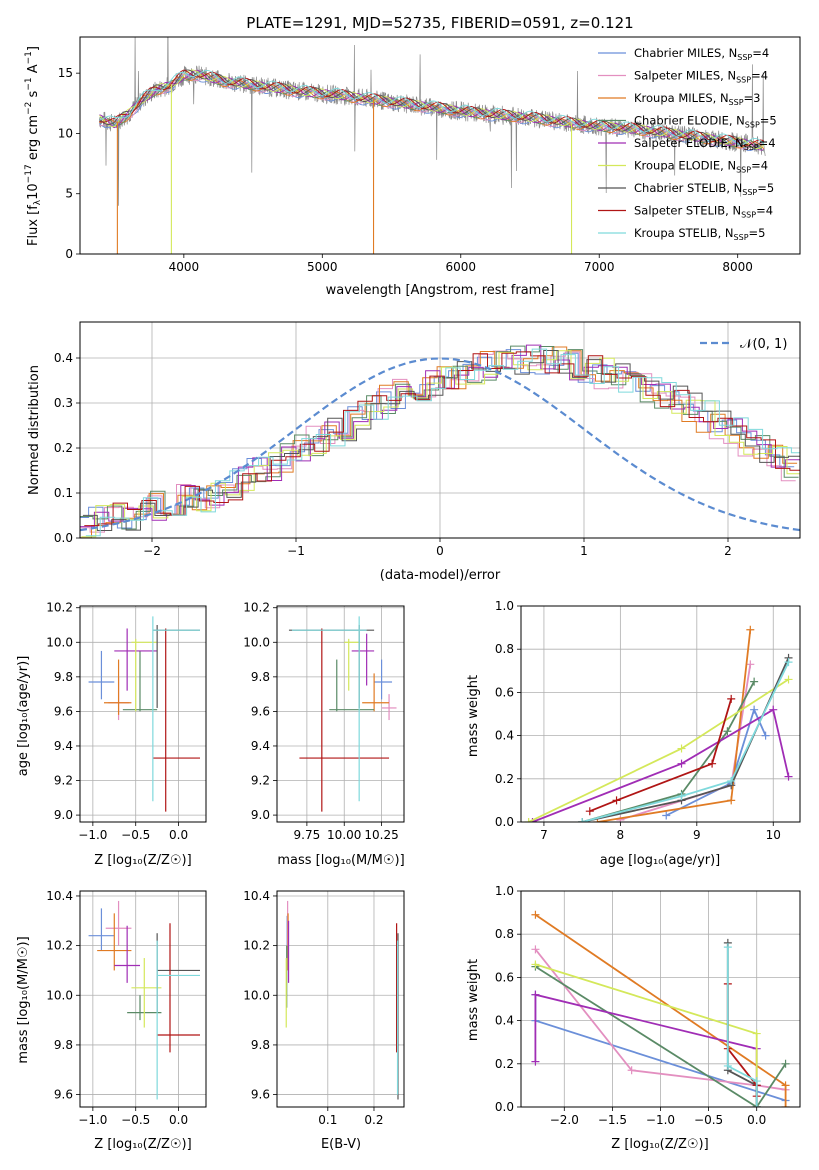 The image size is (819, 1170). Describe the element at coordinates (327, 1120) in the screenshot. I see `mass-ebv-xtick-label: 0.1` at that location.